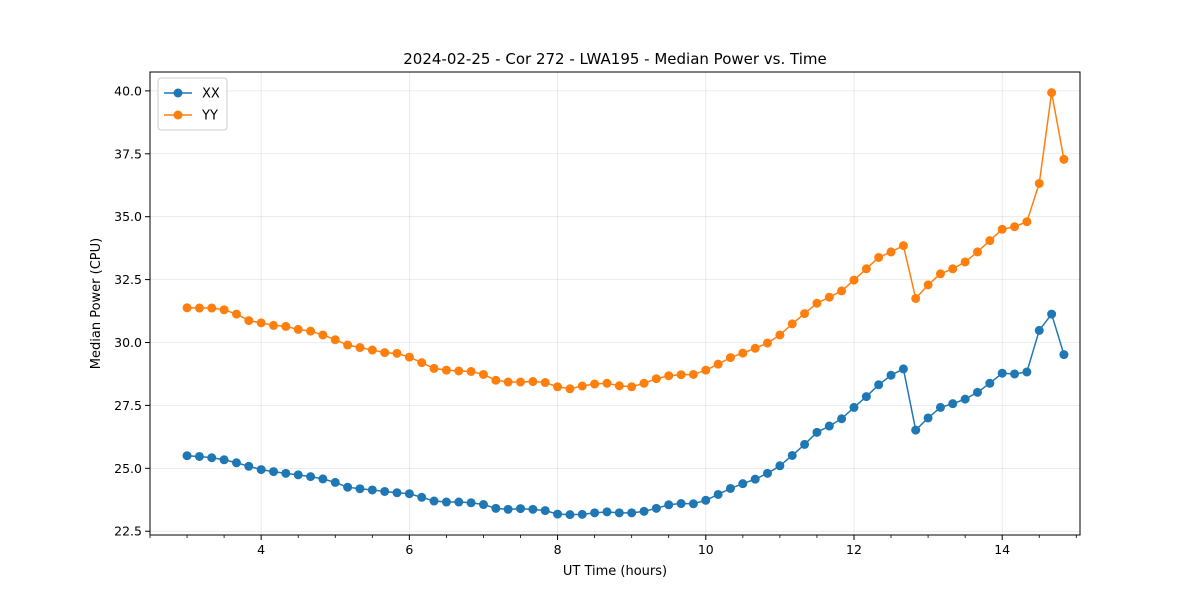 This screenshot has height=604, width=1200. I want to click on y-tick-label: 25.0, so click(128, 468).